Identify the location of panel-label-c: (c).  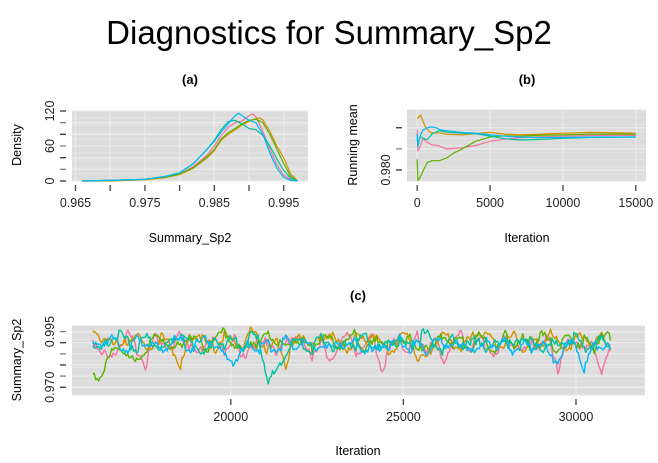
(358, 295).